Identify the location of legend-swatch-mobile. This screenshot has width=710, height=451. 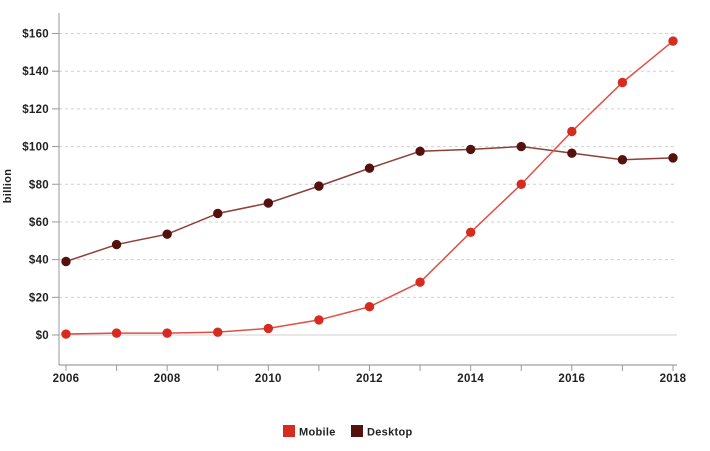
(289, 431).